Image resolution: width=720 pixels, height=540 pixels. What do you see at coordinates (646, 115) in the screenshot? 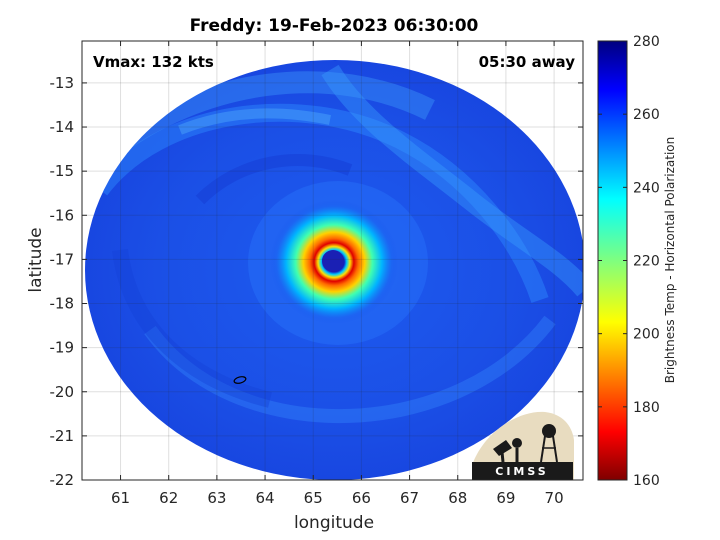
I see `colorbar-tick-label: 260` at bounding box center [646, 115].